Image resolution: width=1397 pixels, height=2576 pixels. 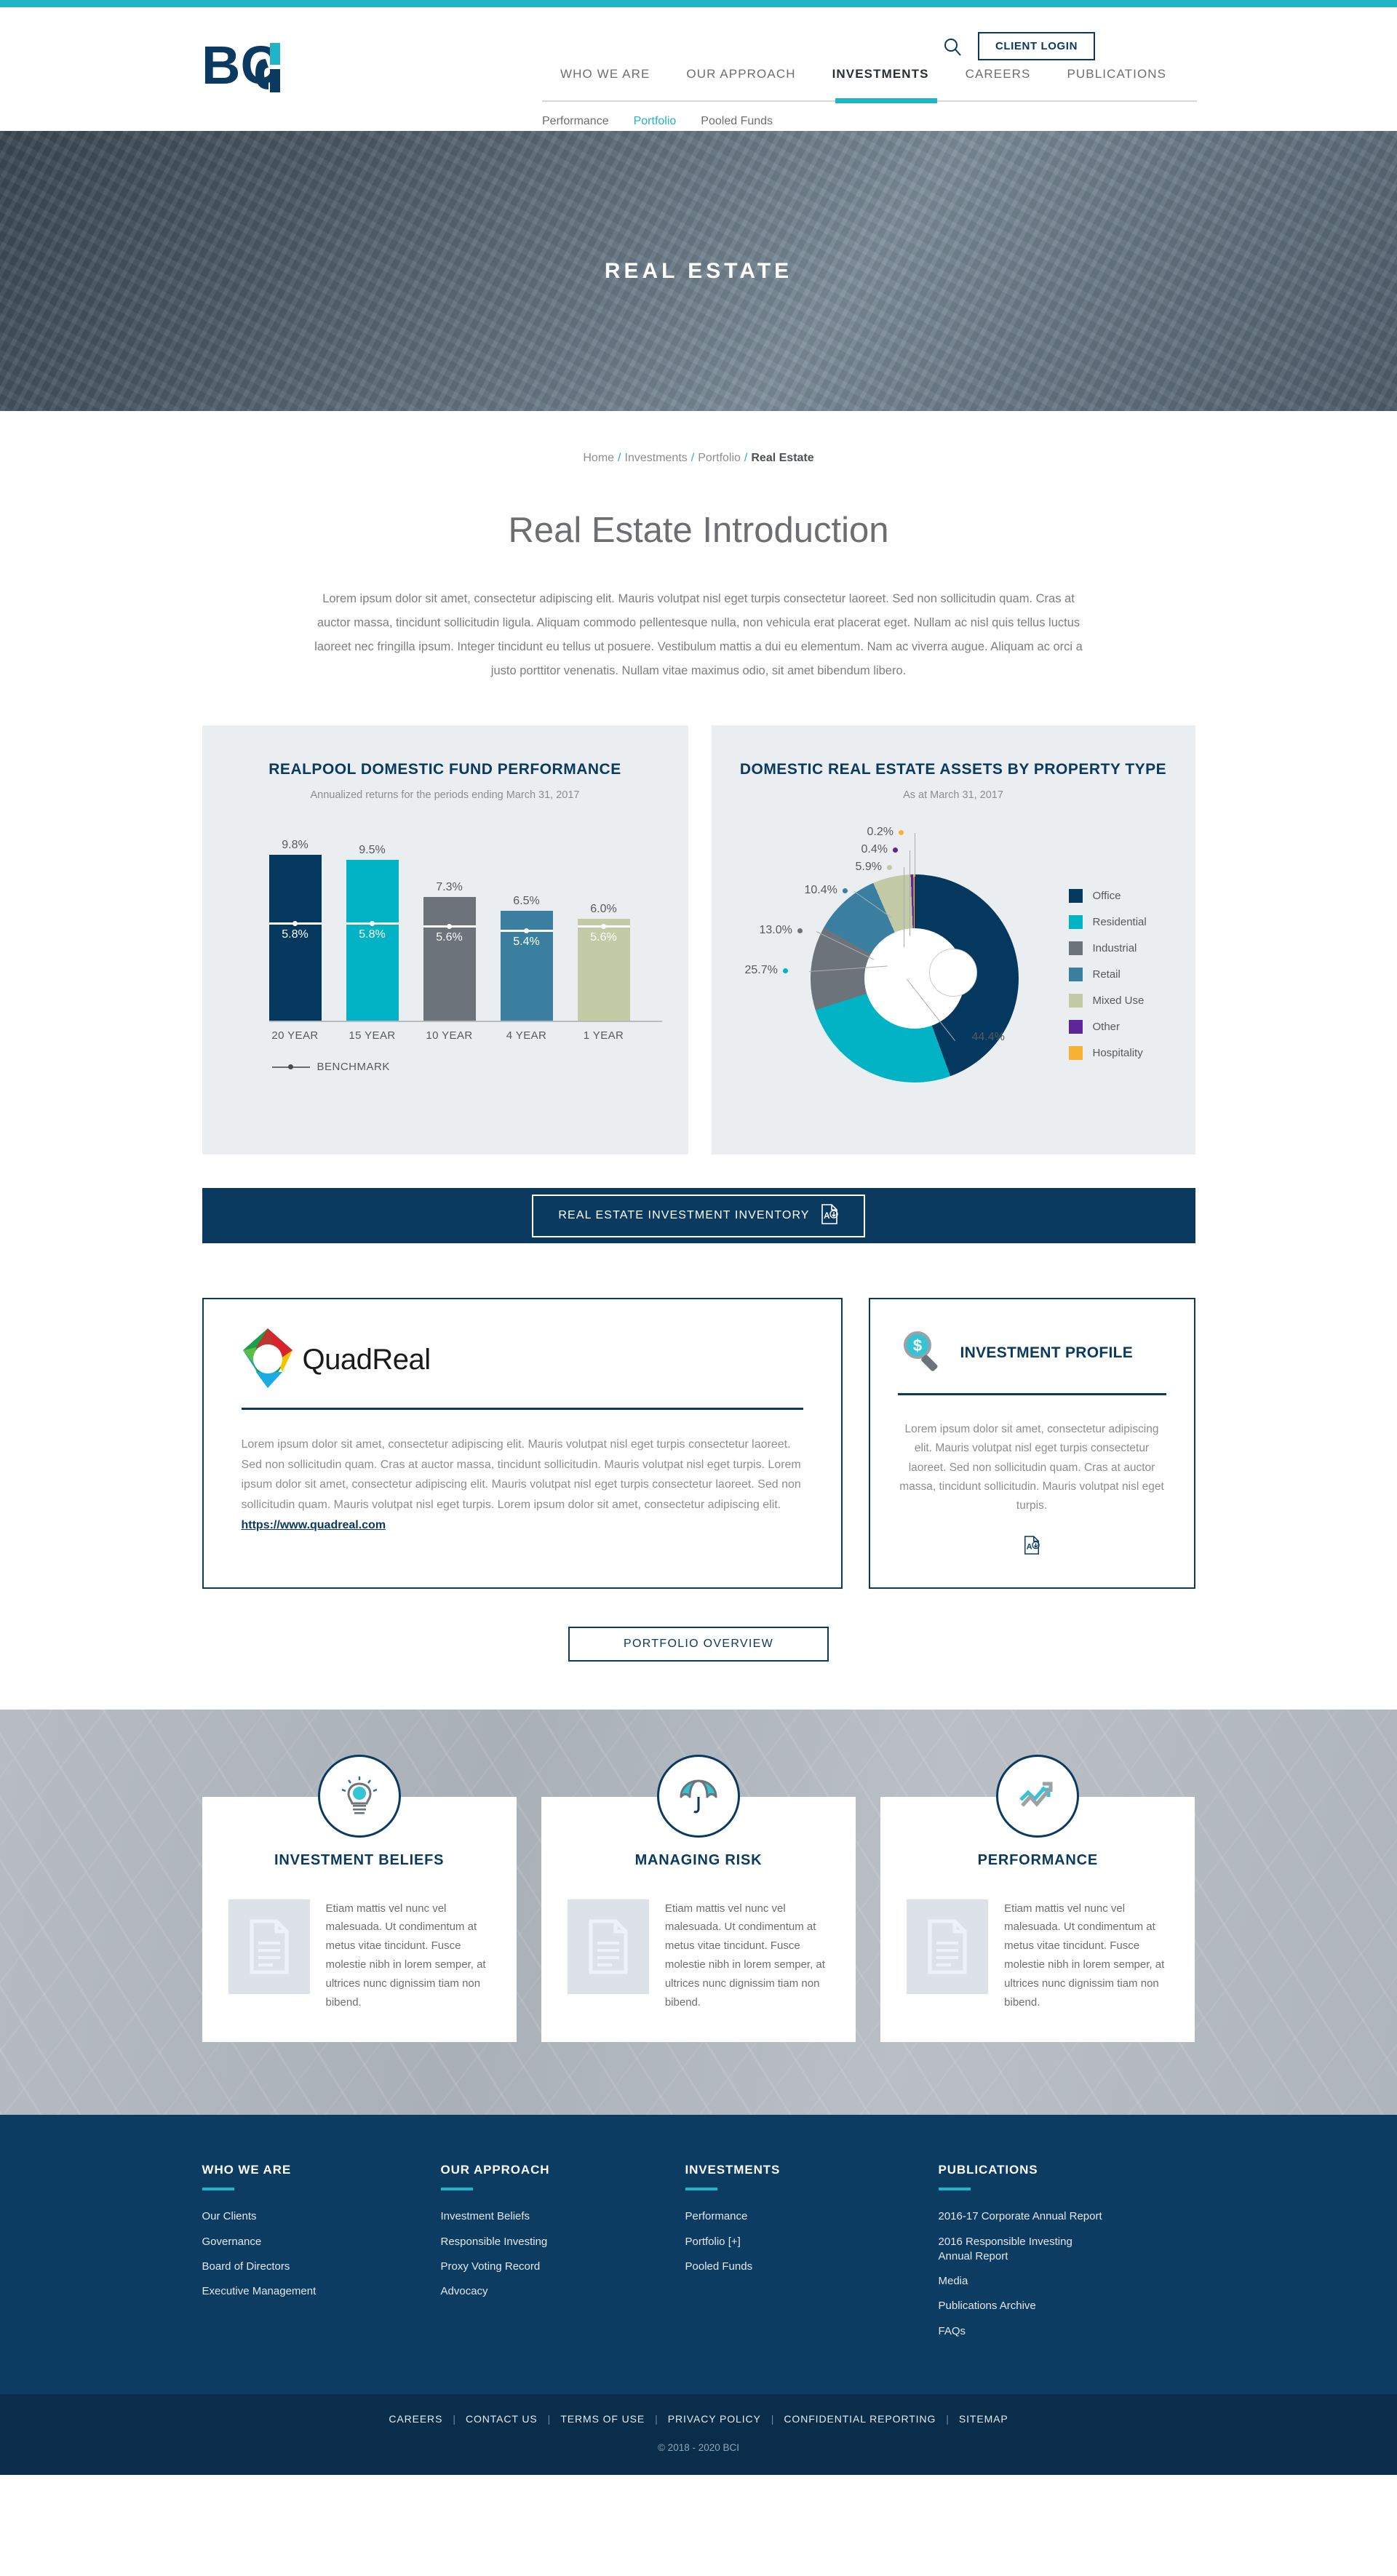 What do you see at coordinates (314, 1524) in the screenshot?
I see `quadreal-link: https://www.quadreal.com` at bounding box center [314, 1524].